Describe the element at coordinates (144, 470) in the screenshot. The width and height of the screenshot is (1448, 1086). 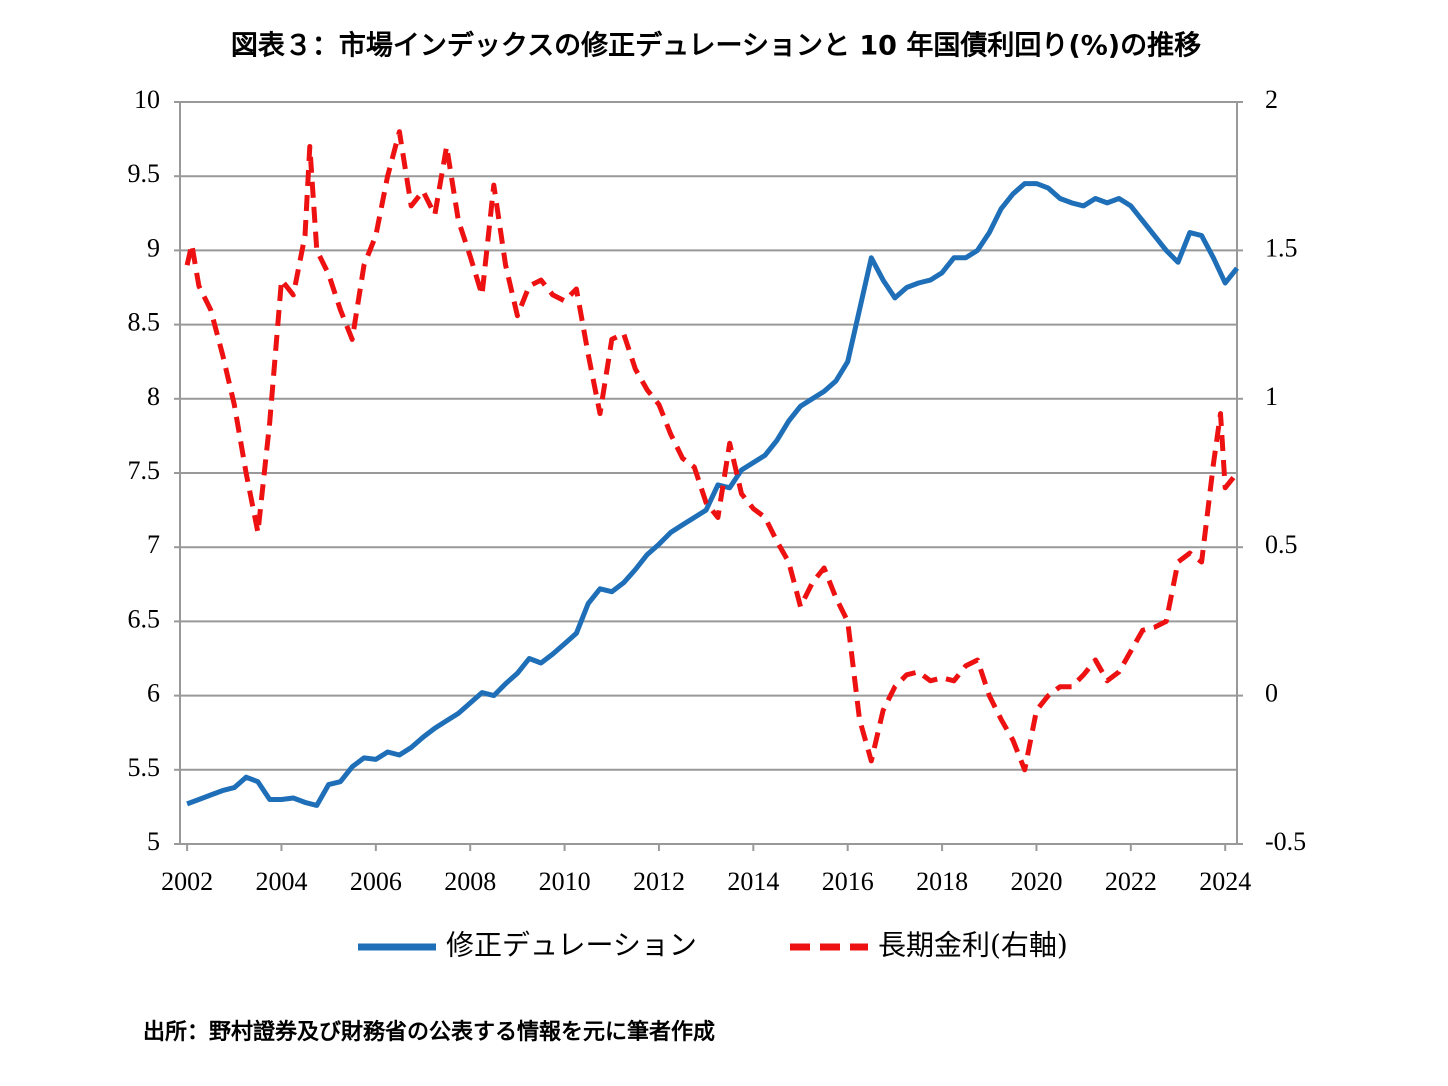
I see `y-tick-label: 7.5` at that location.